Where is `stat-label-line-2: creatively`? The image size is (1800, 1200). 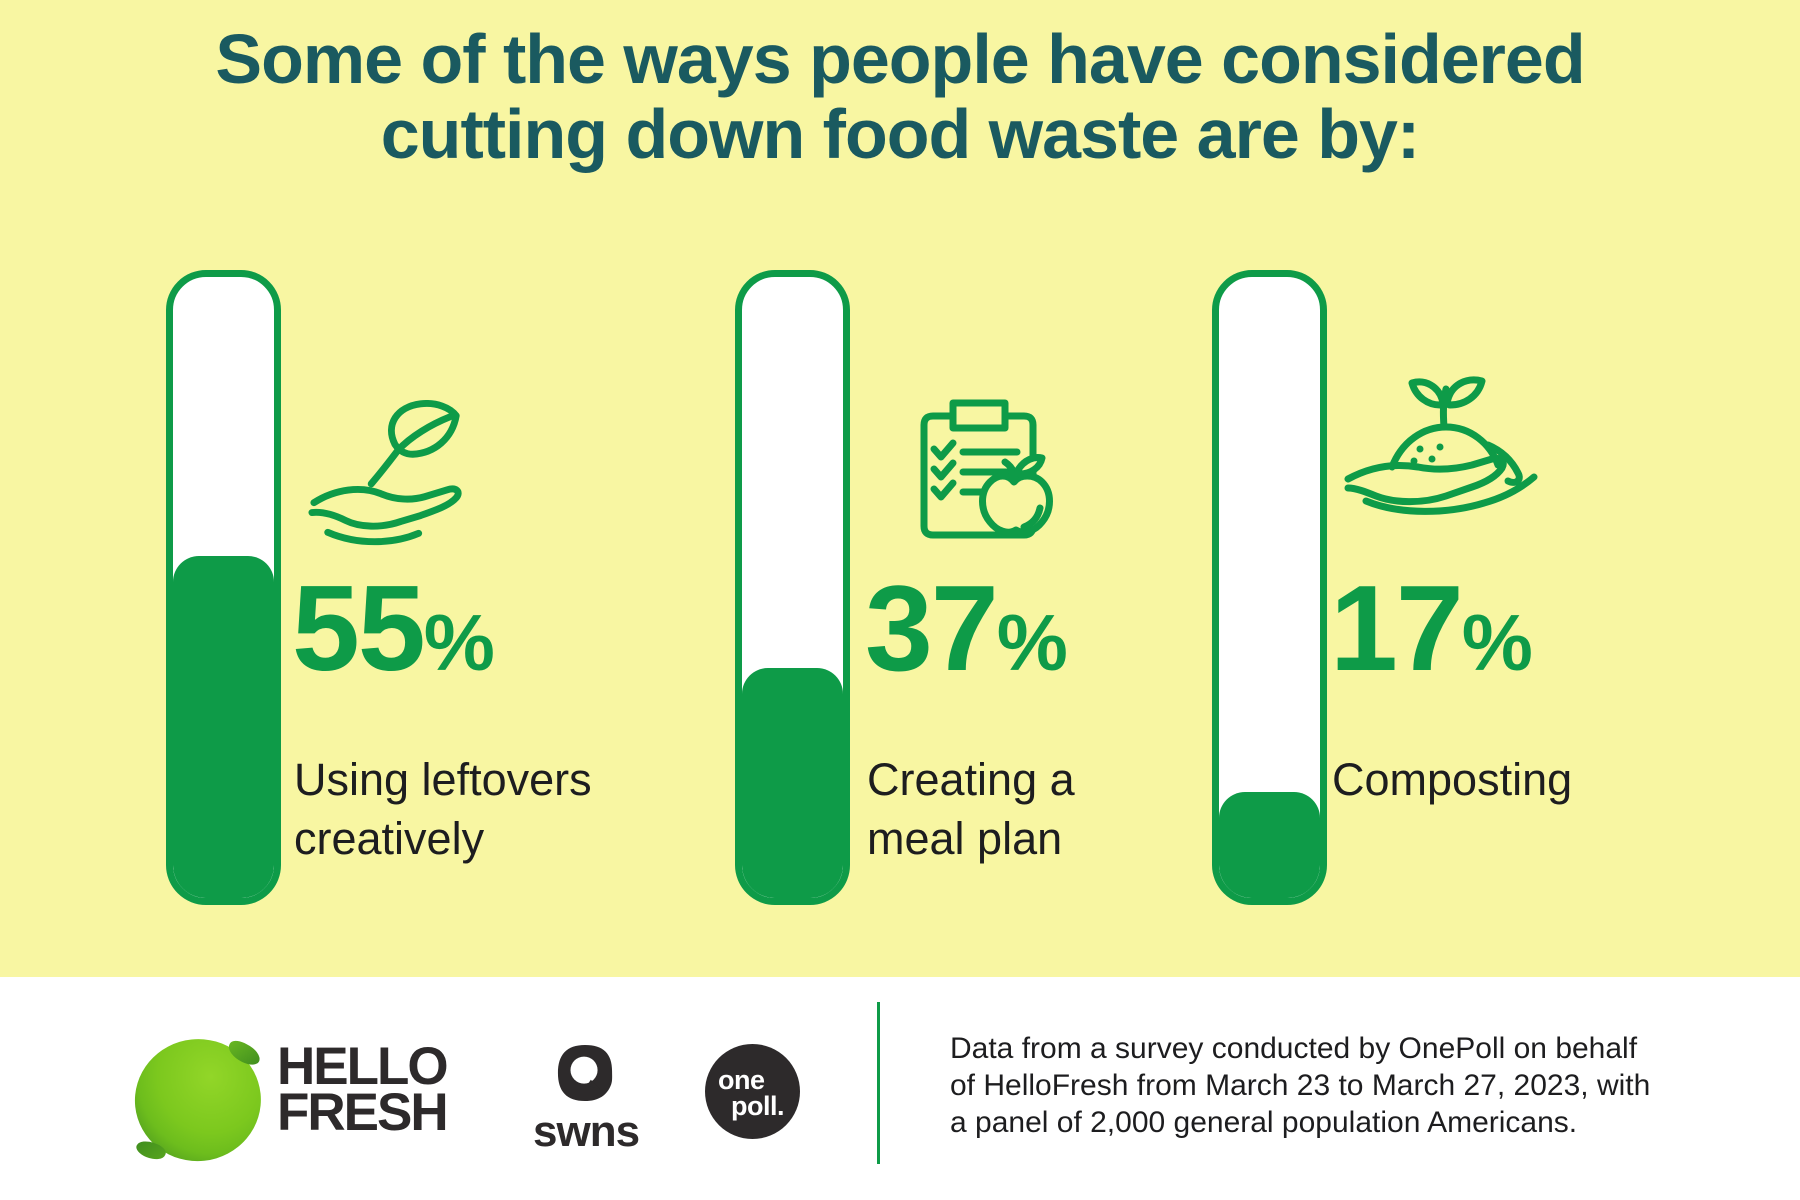 stat-label-line-2: creatively is located at coordinates (389, 839).